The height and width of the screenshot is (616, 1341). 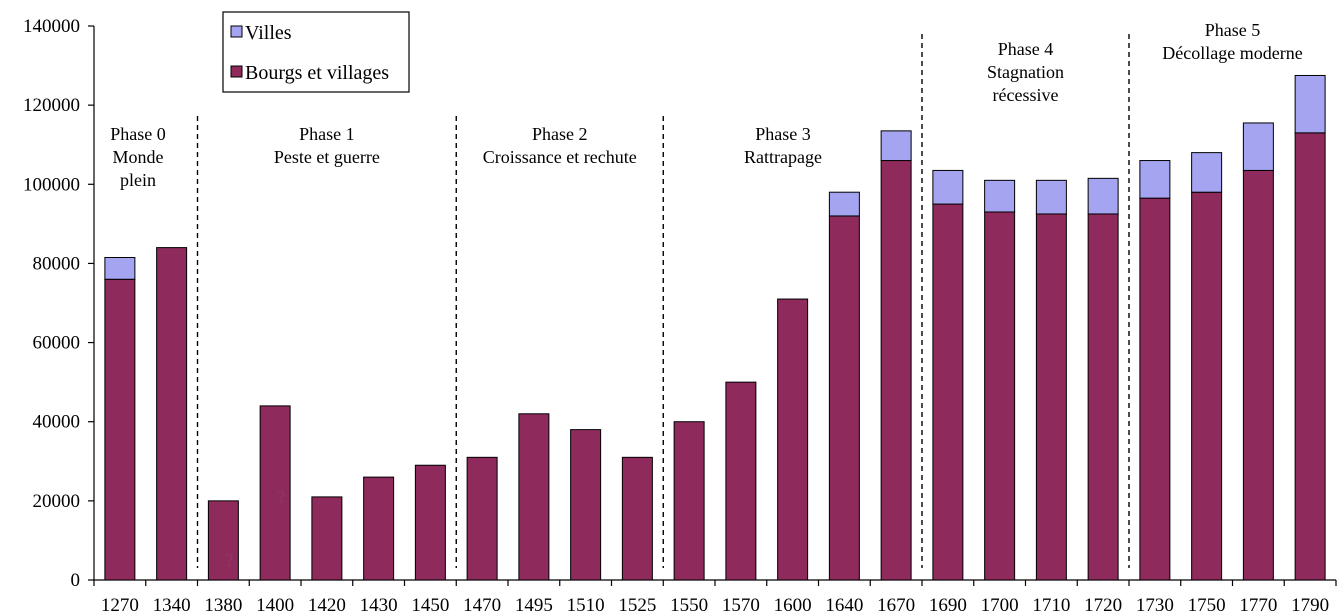 I want to click on y-tick-label: 140000, so click(x=51, y=26).